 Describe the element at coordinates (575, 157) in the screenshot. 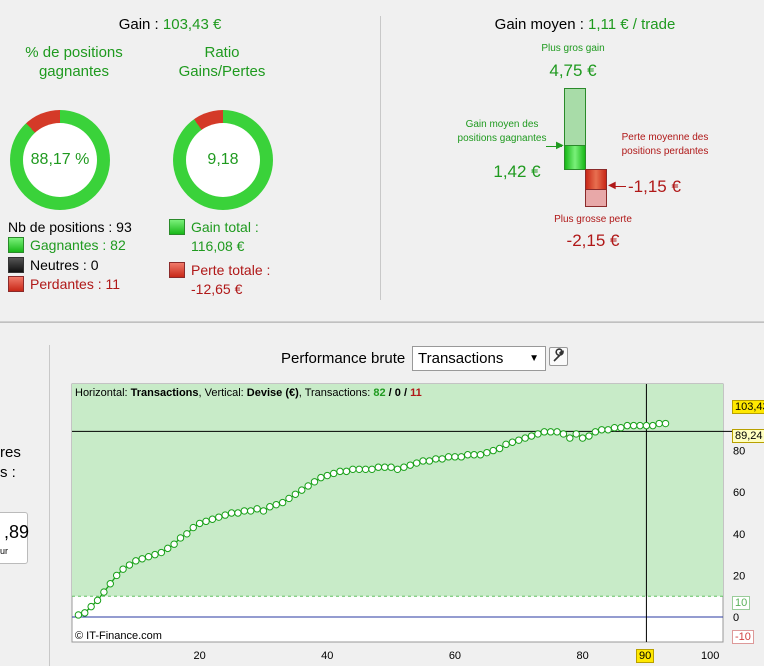

I see `gain-bar-avg` at that location.